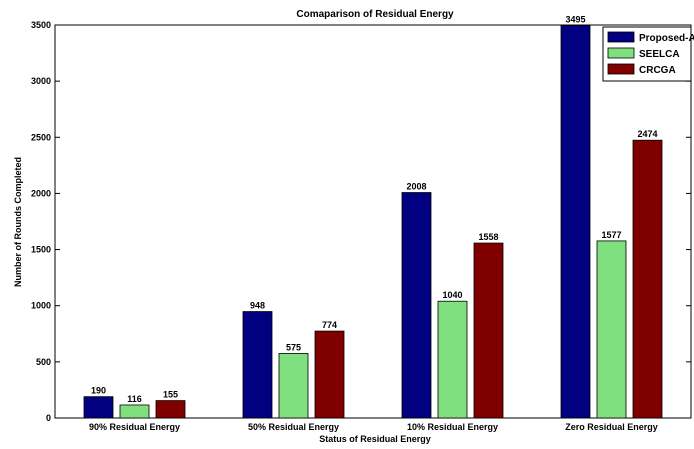  Describe the element at coordinates (375, 439) in the screenshot. I see `x-axis-label: Status of Residual Energy` at that location.